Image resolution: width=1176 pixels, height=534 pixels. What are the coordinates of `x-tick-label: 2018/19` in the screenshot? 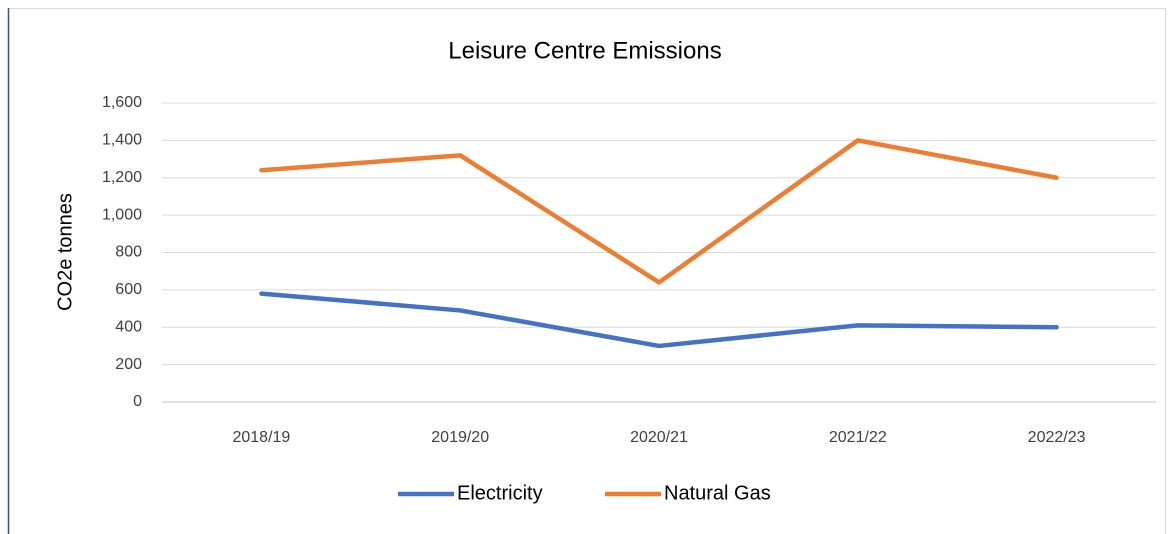 It's located at (261, 437).